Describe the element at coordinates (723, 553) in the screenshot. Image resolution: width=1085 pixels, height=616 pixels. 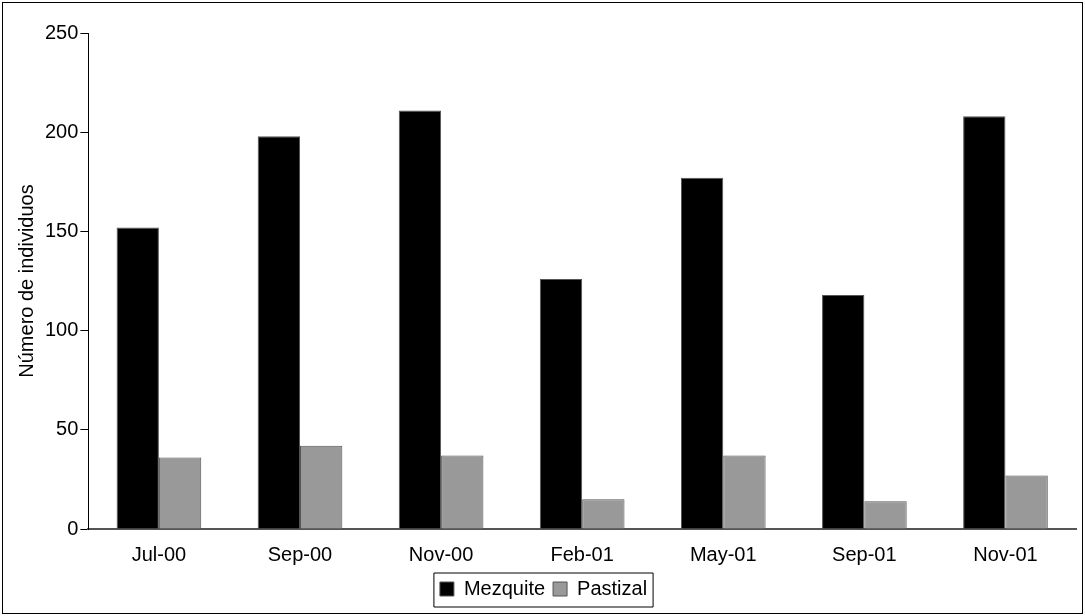
I see `x-tick-label: May-01` at that location.